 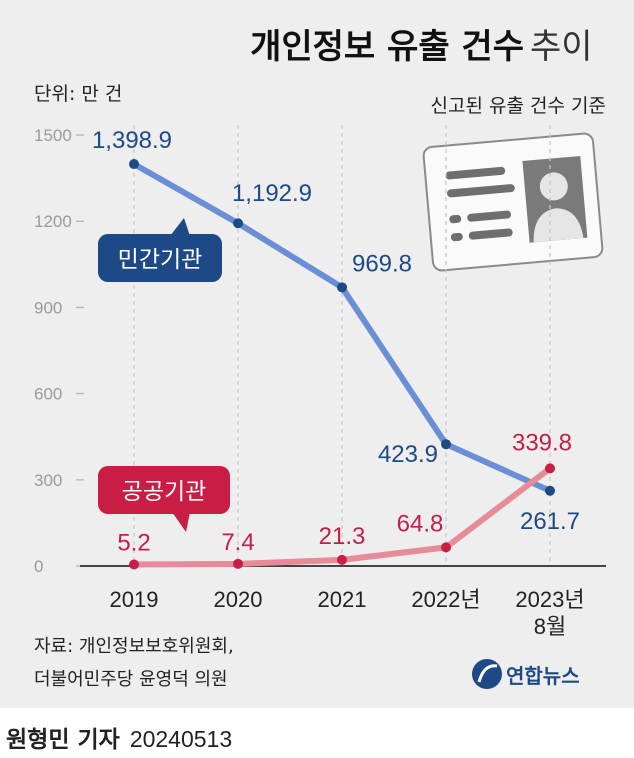 What do you see at coordinates (550, 521) in the screenshot?
I see `data-label: 261.7` at bounding box center [550, 521].